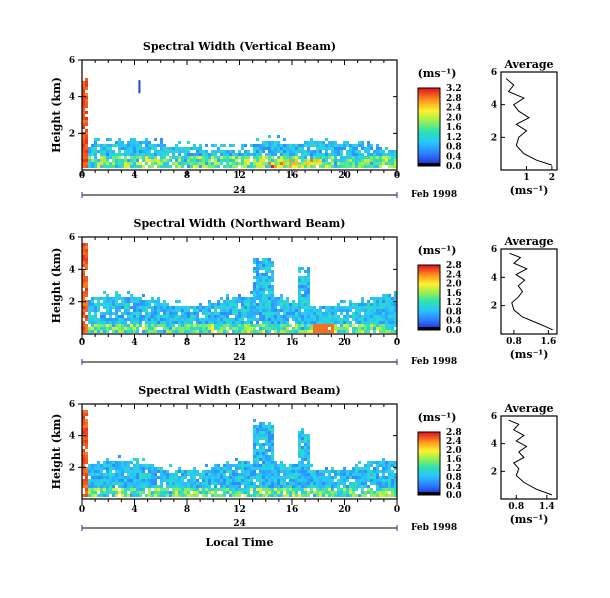 This screenshot has height=598, width=610. I want to click on panel-title: Spectral Width (Northward Beam), so click(240, 223).